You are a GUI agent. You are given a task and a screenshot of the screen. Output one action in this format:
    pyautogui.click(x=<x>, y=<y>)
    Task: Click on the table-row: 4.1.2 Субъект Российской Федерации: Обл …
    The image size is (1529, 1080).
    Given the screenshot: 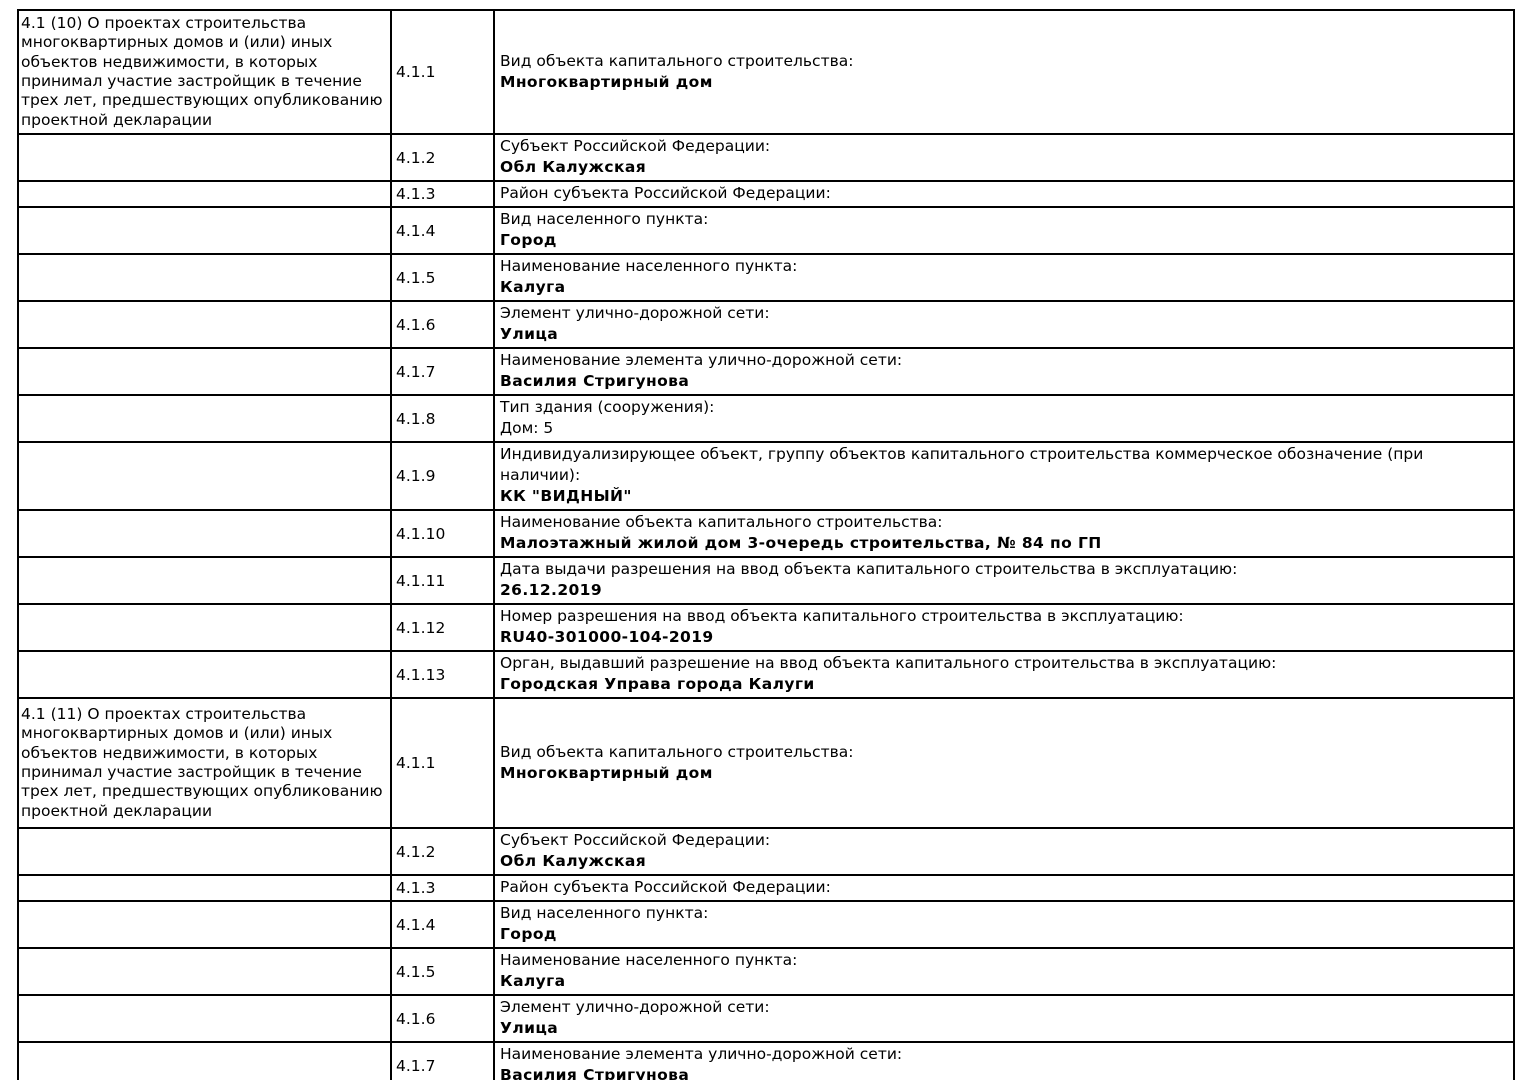 What is the action you would take?
    pyautogui.click(x=766, y=157)
    